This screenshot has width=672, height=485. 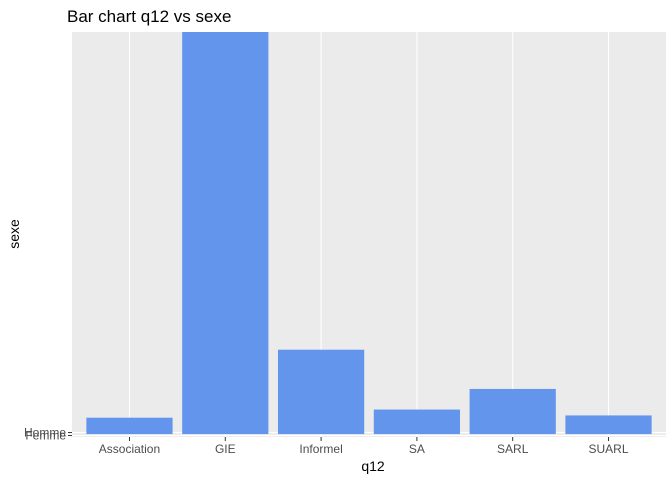 I want to click on x-tick-label: SARL, so click(x=513, y=449).